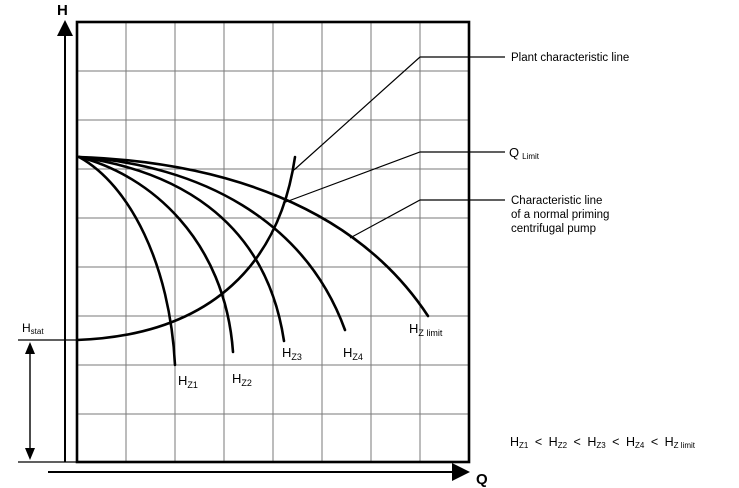 The image size is (739, 488). I want to click on curve-hz2, so click(156, 254).